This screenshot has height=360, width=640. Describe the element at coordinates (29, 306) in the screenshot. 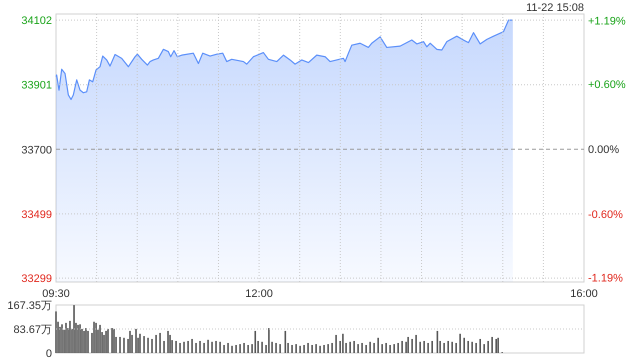

I see `y-tick-label: 167.35万` at that location.